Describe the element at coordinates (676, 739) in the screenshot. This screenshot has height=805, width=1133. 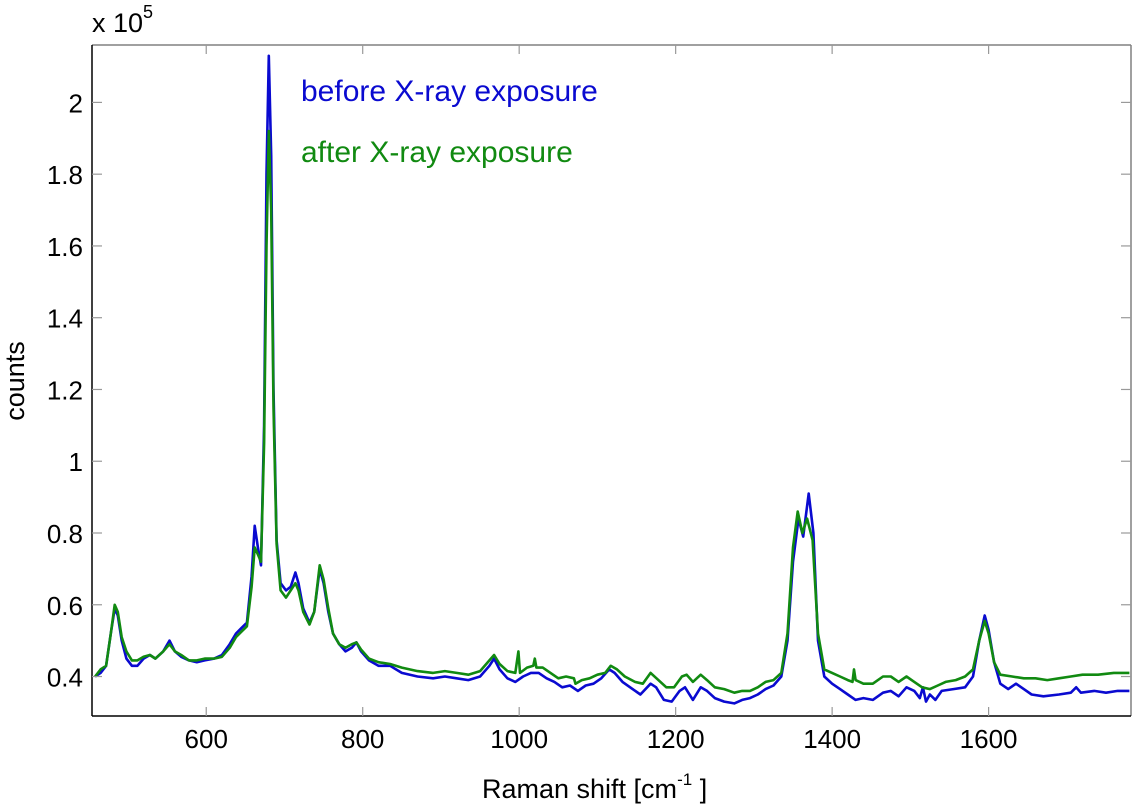
I see `x-tick-label: 1200` at that location.